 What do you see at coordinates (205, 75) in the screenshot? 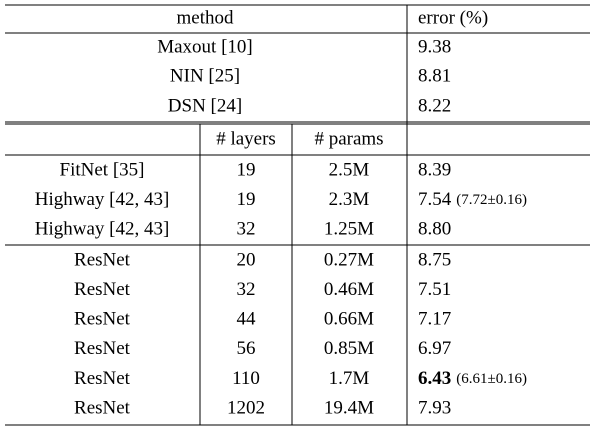
I see `method: NIN [25]` at bounding box center [205, 75].